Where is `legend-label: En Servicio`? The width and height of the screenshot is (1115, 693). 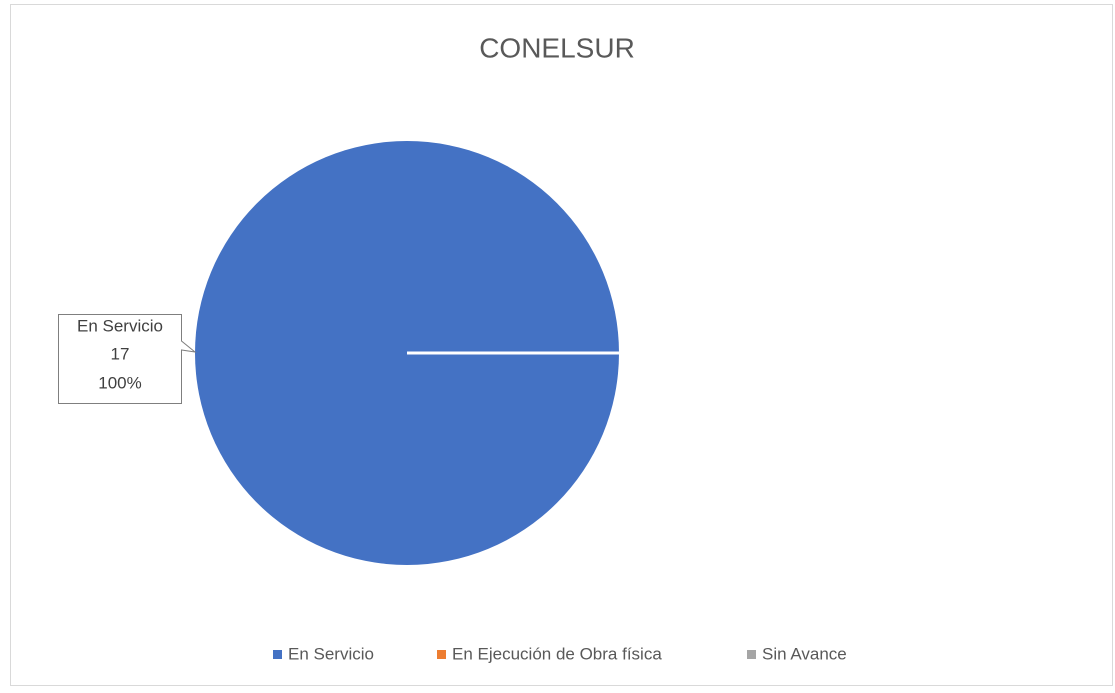
legend-label: En Servicio is located at coordinates (331, 653).